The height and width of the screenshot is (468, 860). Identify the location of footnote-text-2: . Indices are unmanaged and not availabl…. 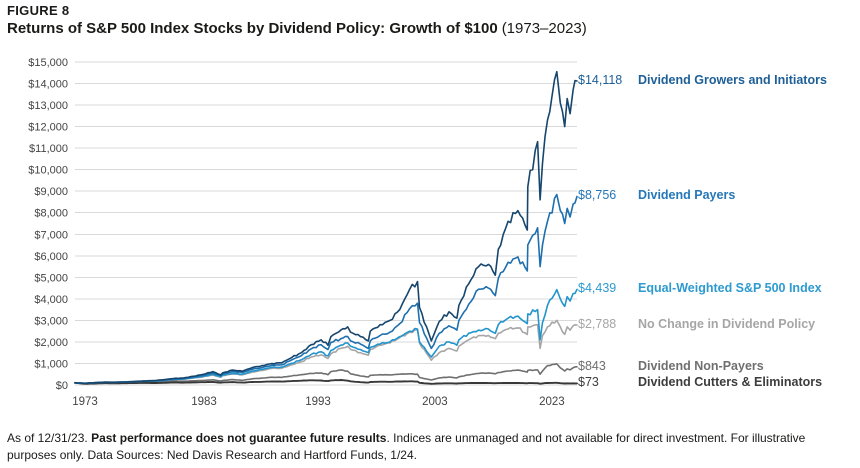
(408, 447).